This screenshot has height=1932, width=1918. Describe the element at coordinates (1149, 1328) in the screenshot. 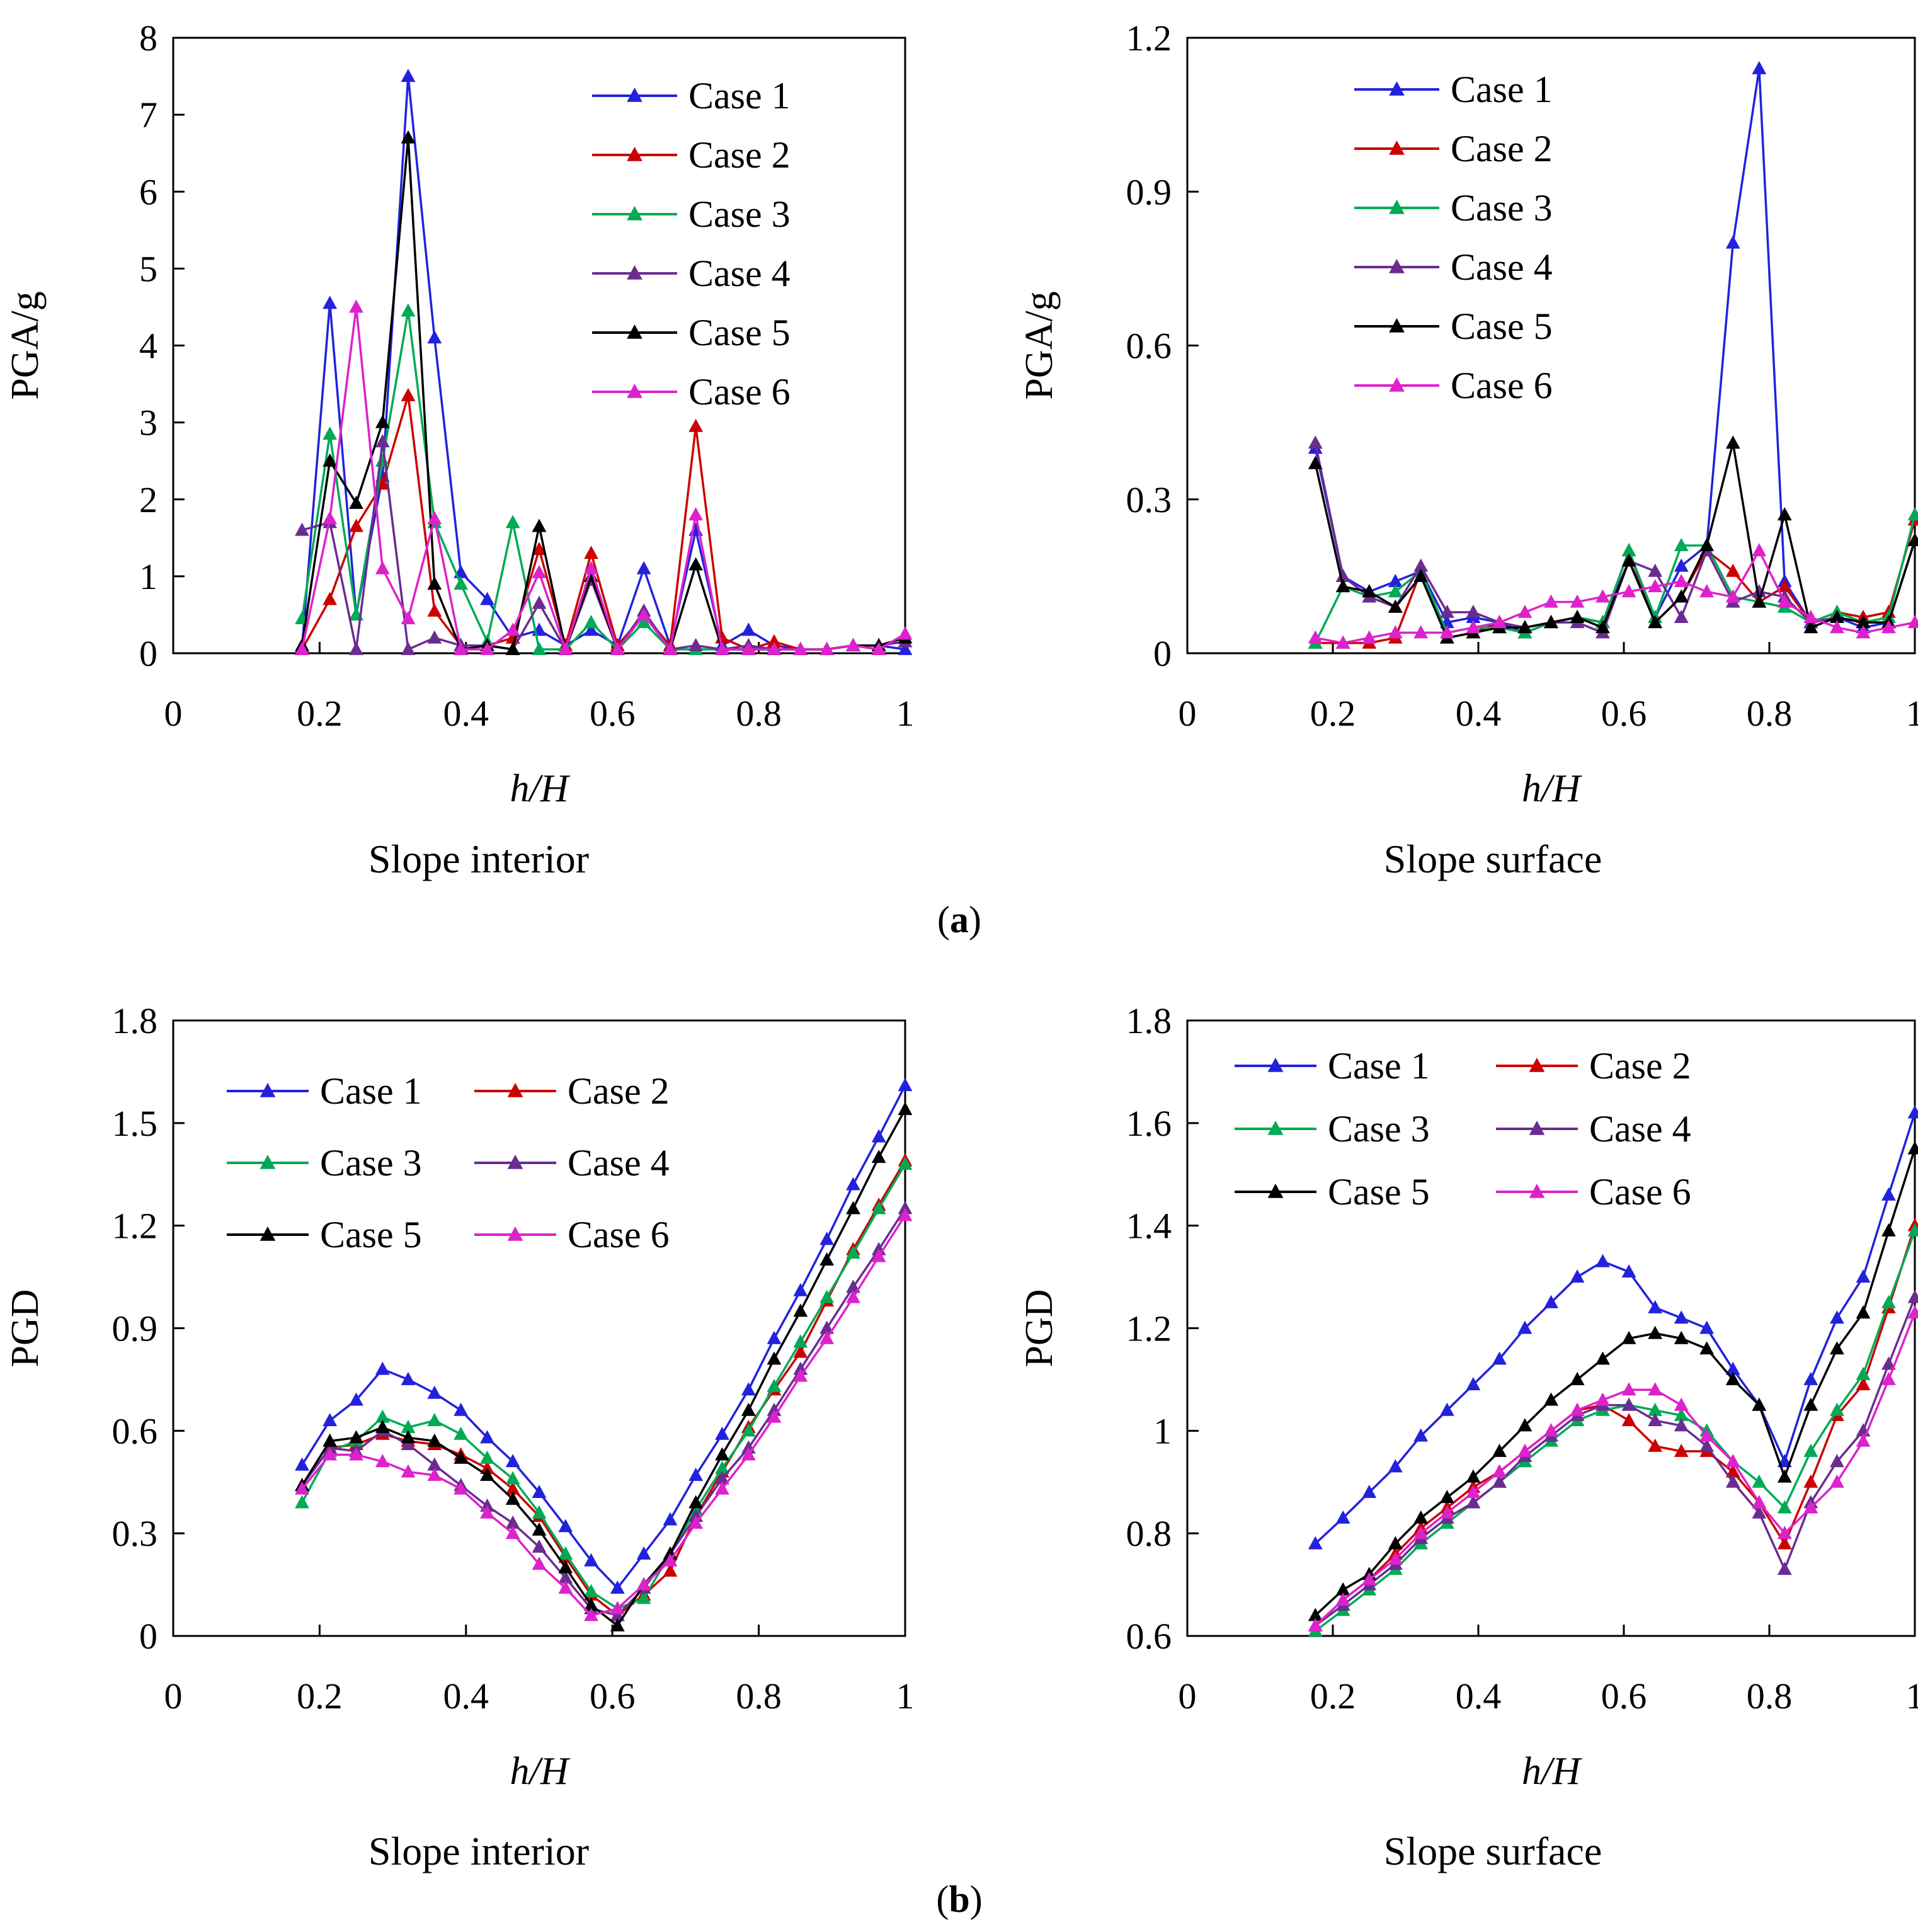

I see `y-tick-label: 1.2` at that location.